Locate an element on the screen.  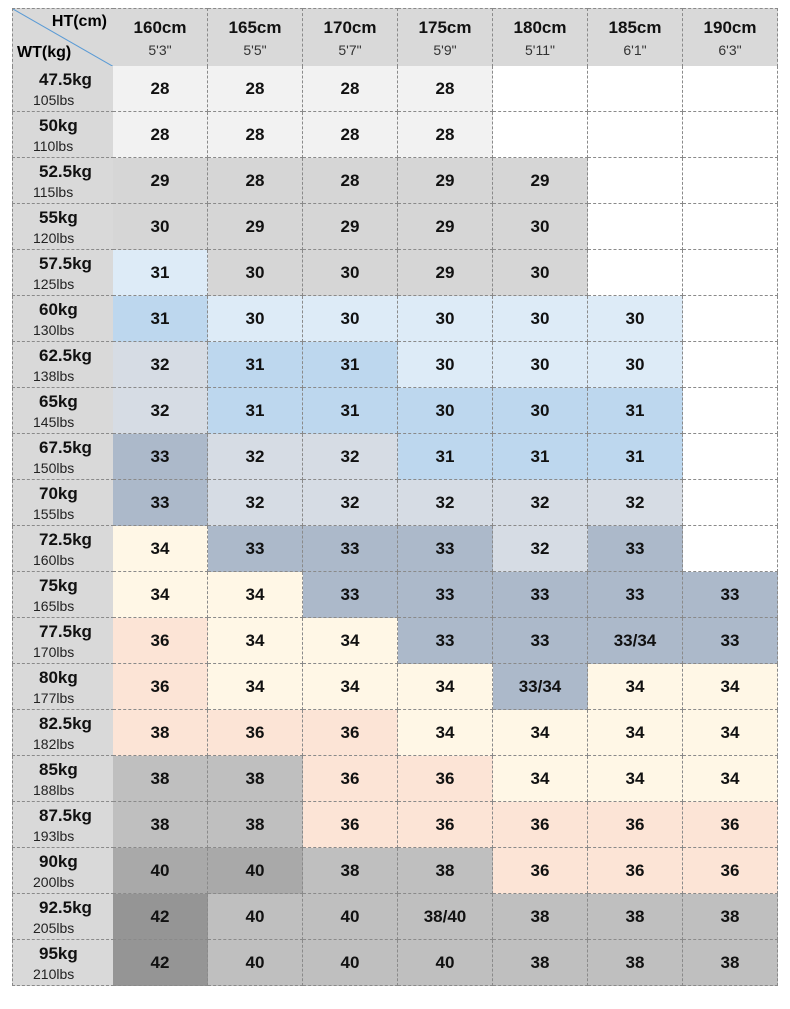
weight-lbs: 165lbs is located at coordinates (54, 605).